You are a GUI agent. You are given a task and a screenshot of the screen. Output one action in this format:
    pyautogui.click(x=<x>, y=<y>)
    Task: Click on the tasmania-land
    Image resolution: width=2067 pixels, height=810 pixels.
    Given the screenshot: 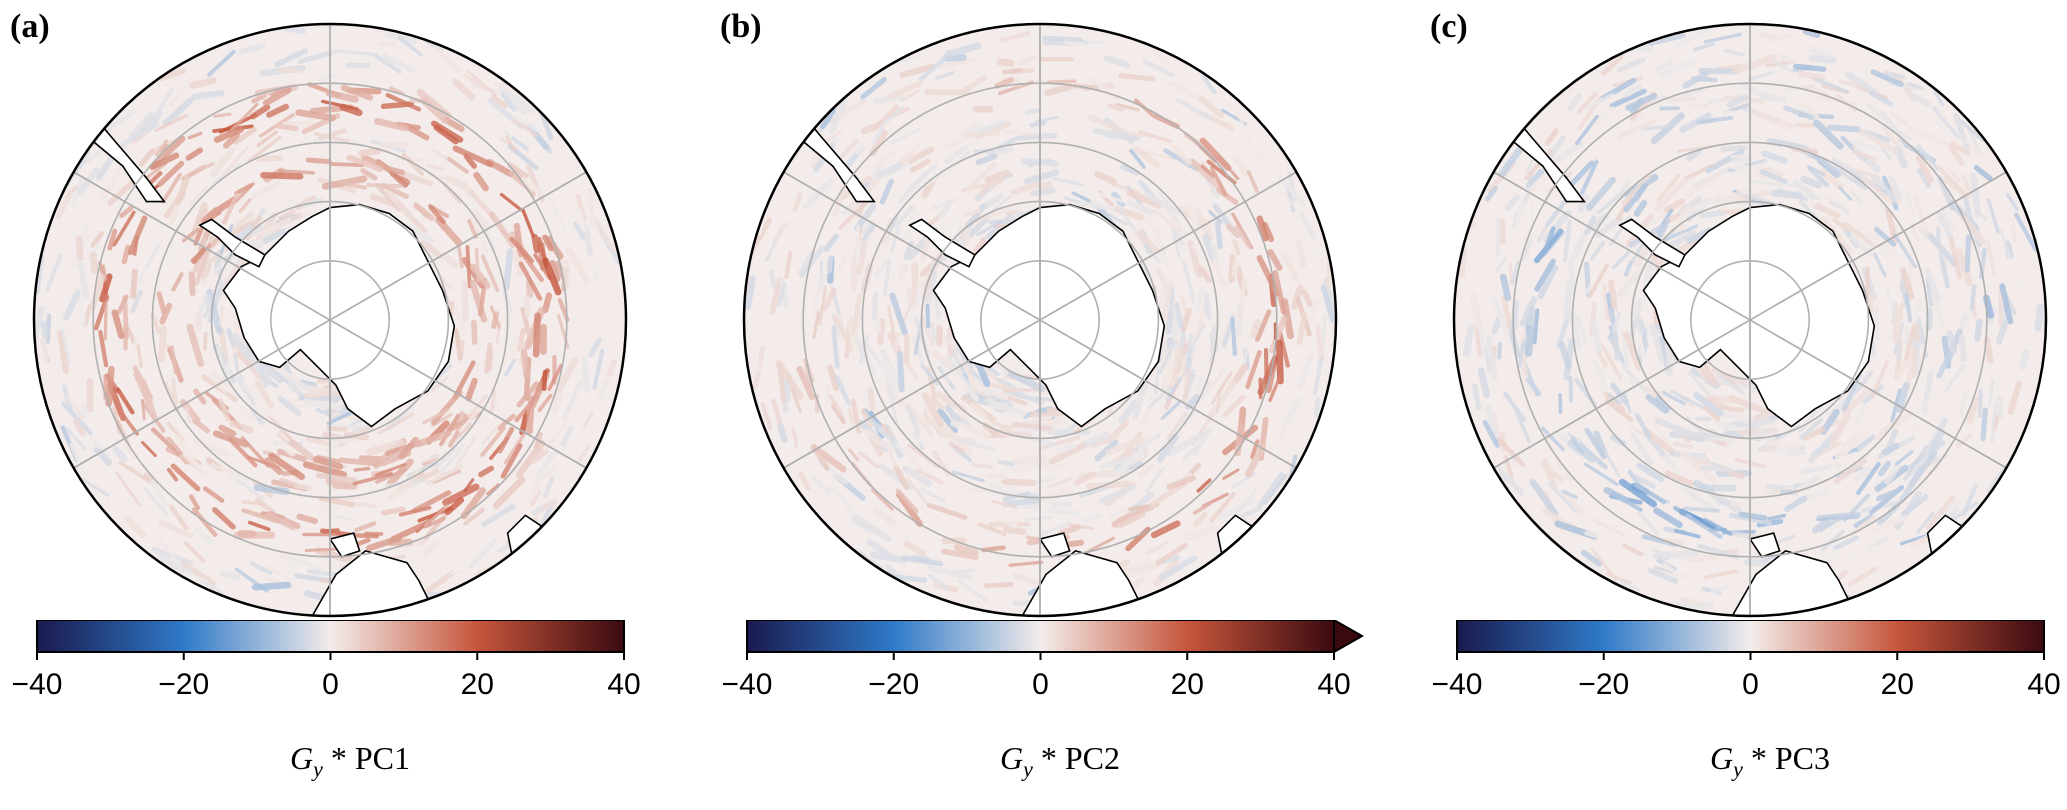 What is the action you would take?
    pyautogui.click(x=344, y=545)
    